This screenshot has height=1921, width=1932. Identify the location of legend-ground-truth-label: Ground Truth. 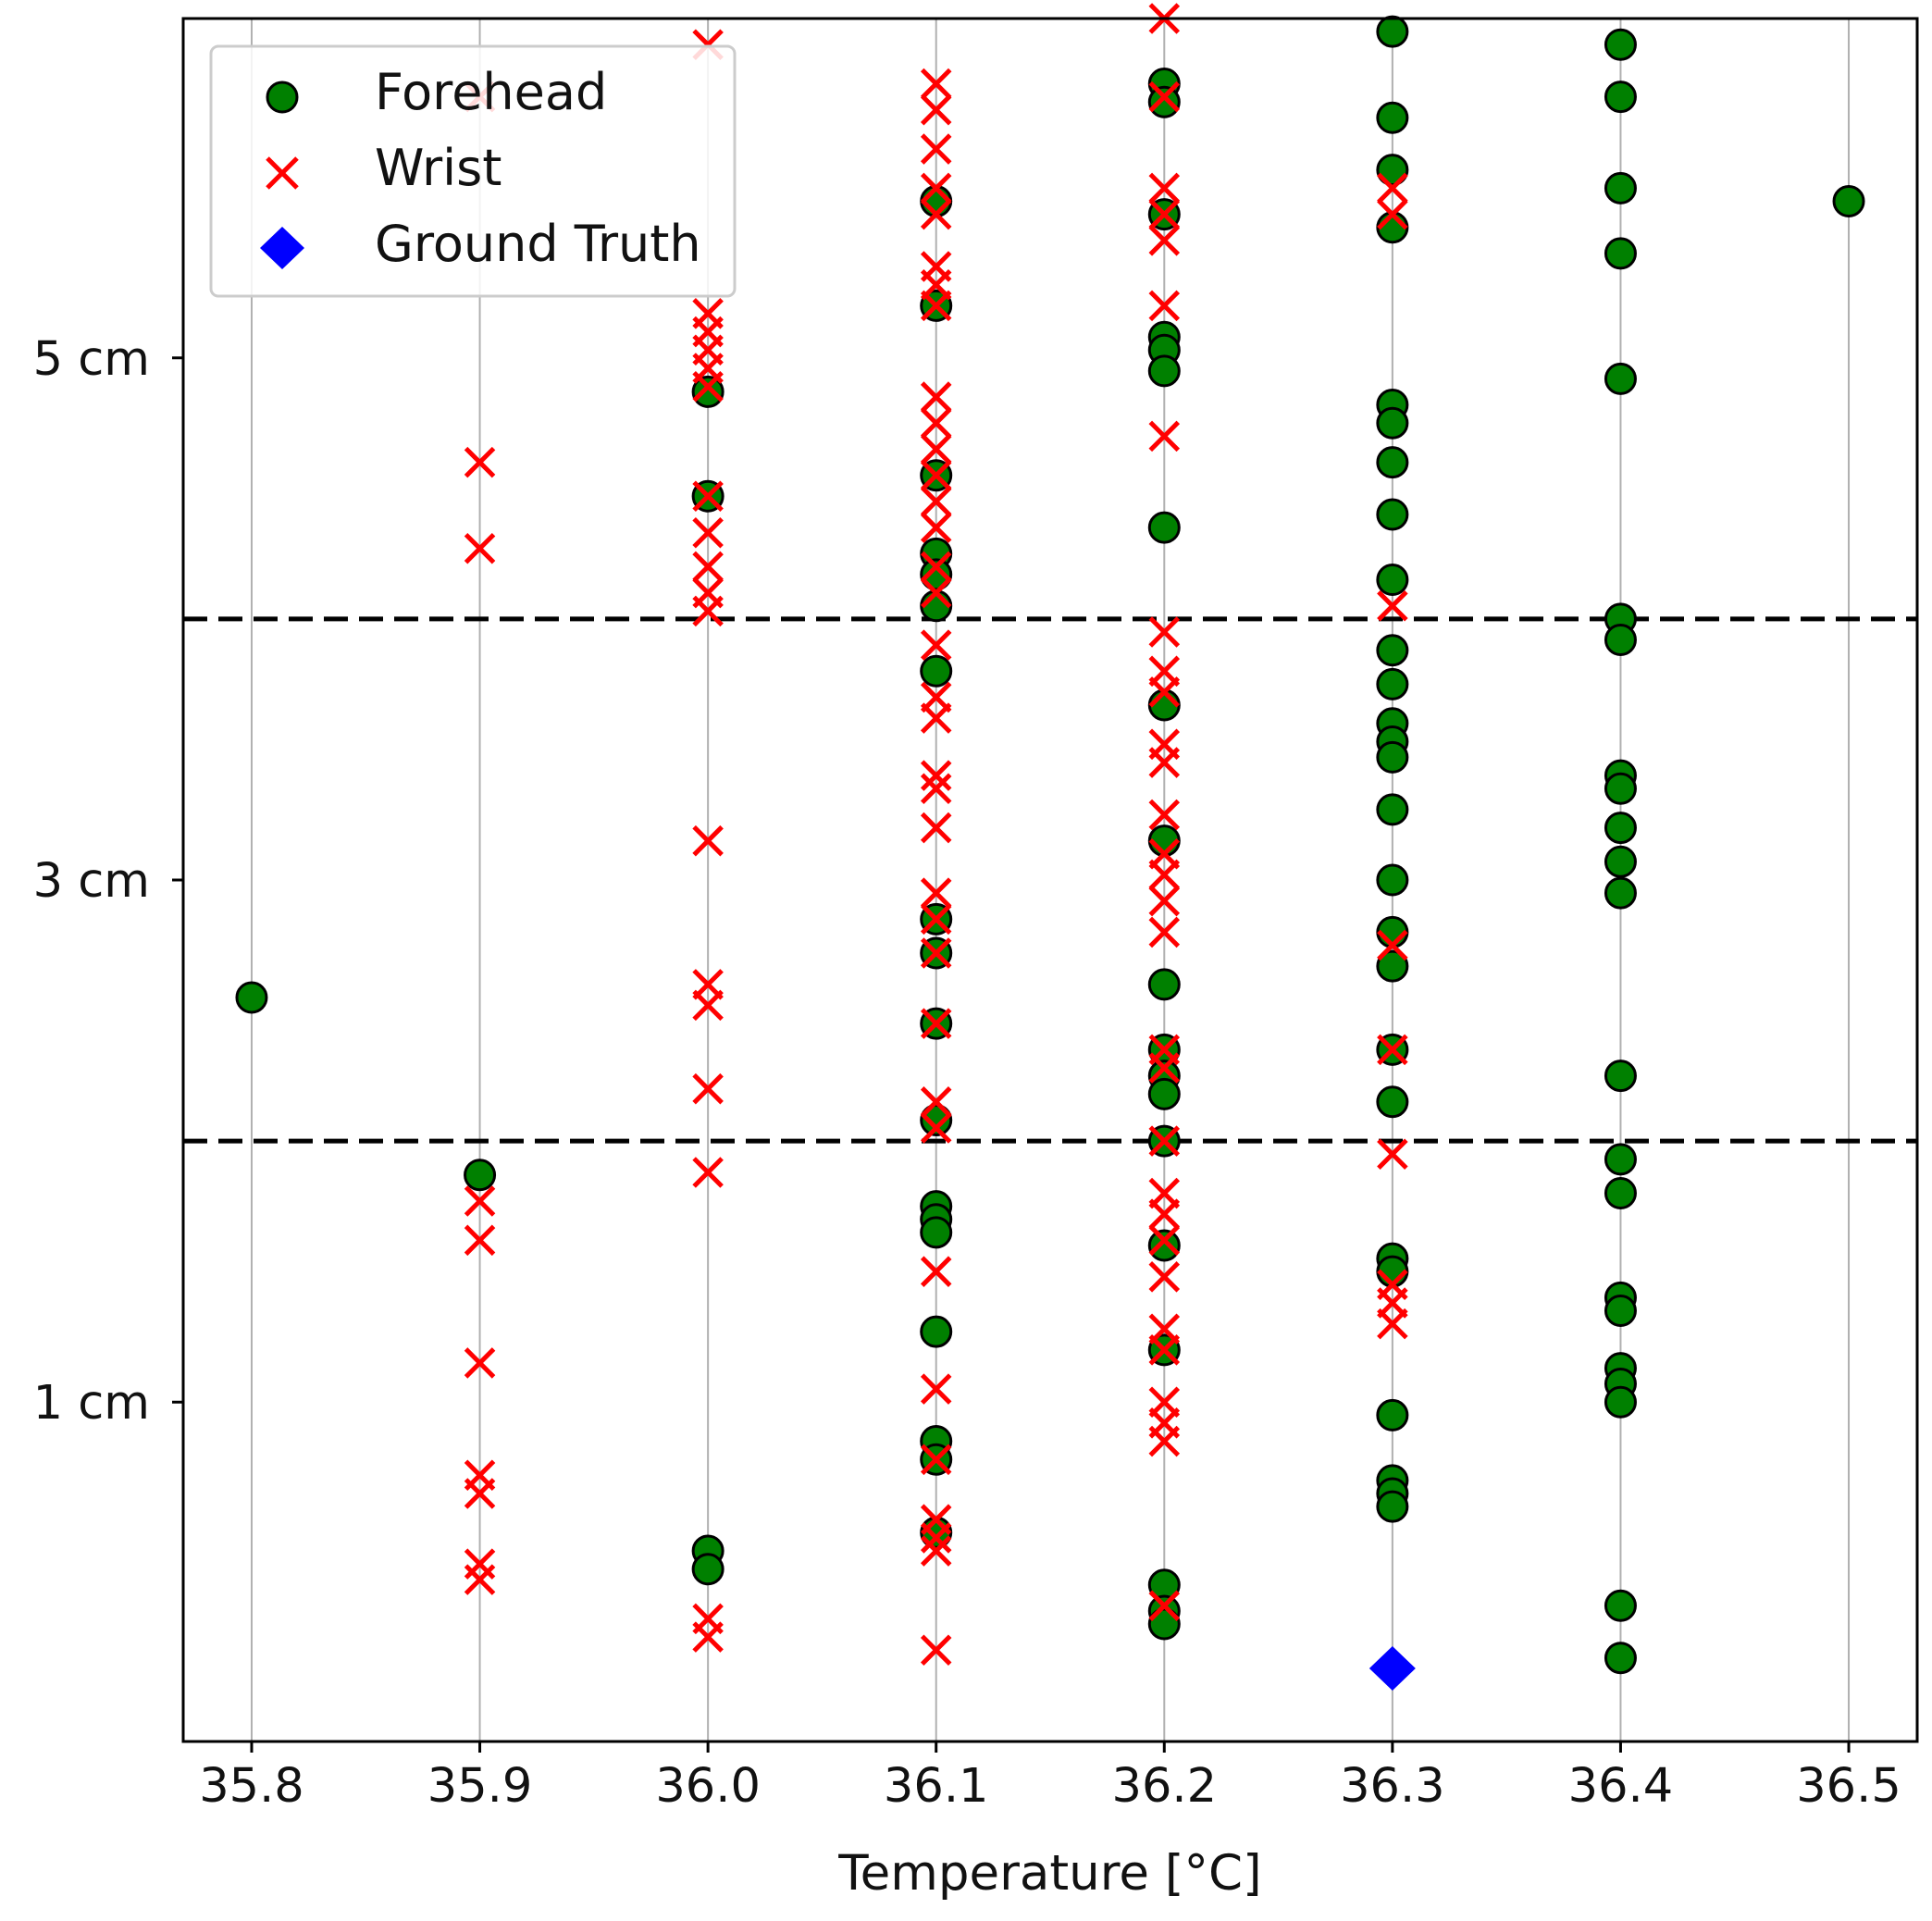
(538, 244).